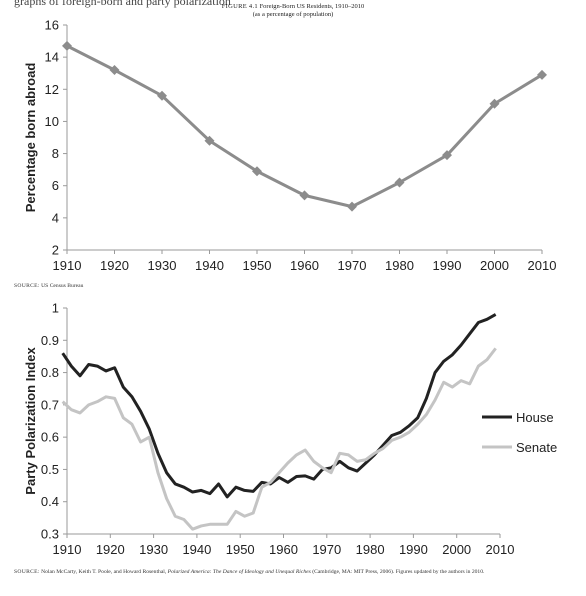 This screenshot has width=586, height=596. Describe the element at coordinates (50, 501) in the screenshot. I see `y-tick-label: 0.4` at that location.